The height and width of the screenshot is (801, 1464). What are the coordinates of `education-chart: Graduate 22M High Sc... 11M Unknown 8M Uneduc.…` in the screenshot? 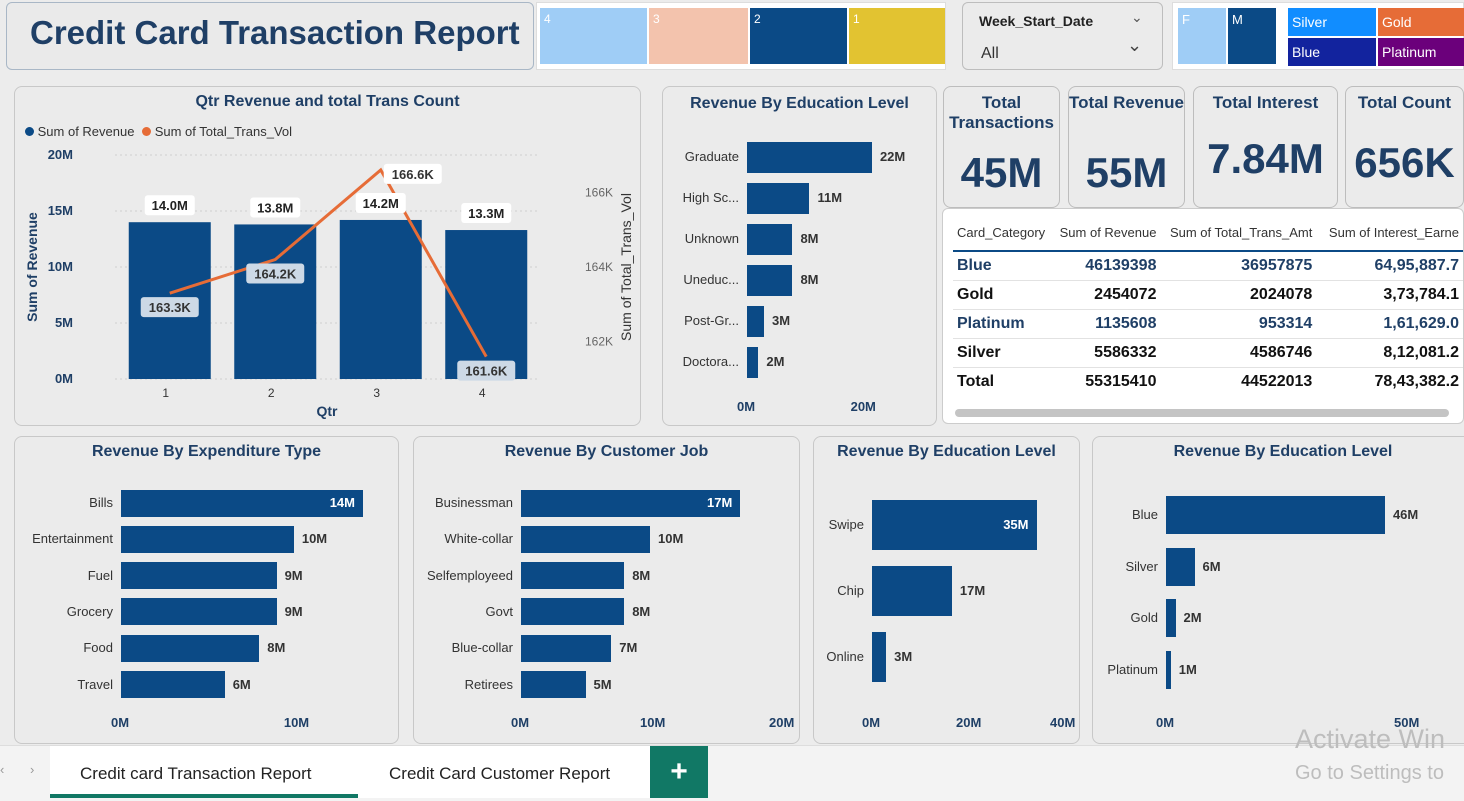 It's located at (799, 256).